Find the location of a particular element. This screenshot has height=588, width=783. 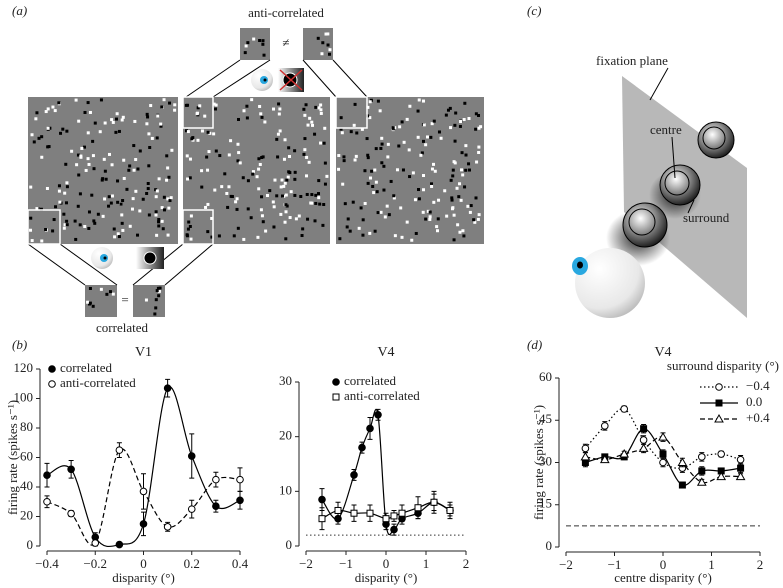

anti-correlated-label: anti-correlated is located at coordinates (286, 12).